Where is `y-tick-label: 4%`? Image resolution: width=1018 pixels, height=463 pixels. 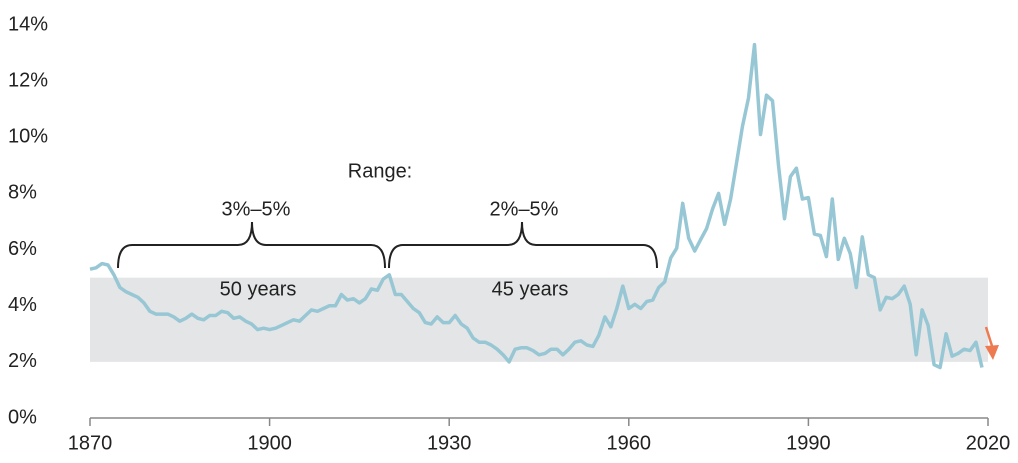
y-tick-label: 4% is located at coordinates (22, 305).